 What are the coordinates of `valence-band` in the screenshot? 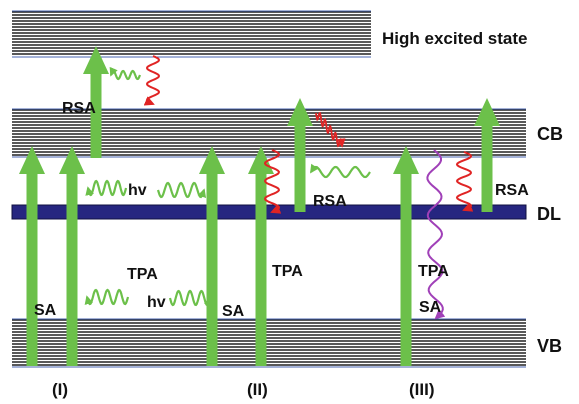 It's located at (269, 343).